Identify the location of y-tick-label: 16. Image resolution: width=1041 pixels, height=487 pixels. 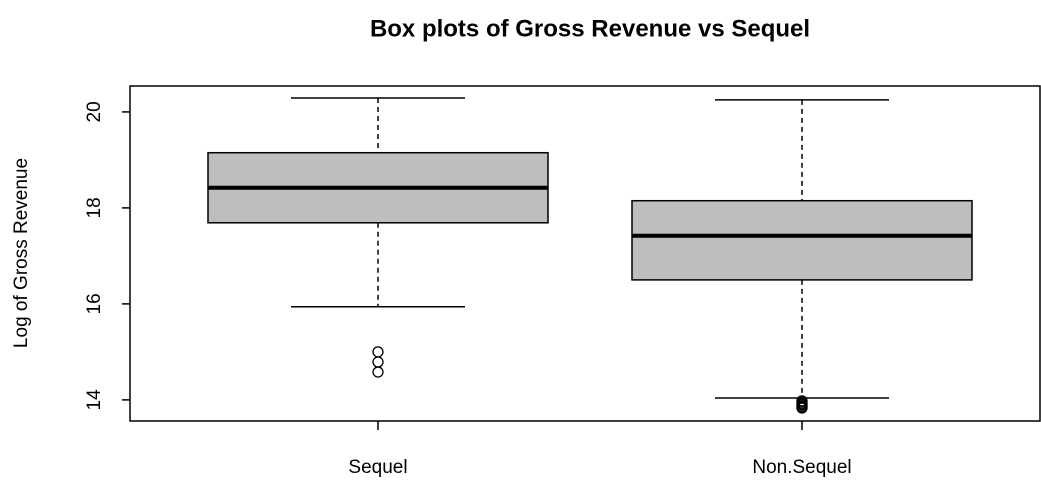
(94, 303).